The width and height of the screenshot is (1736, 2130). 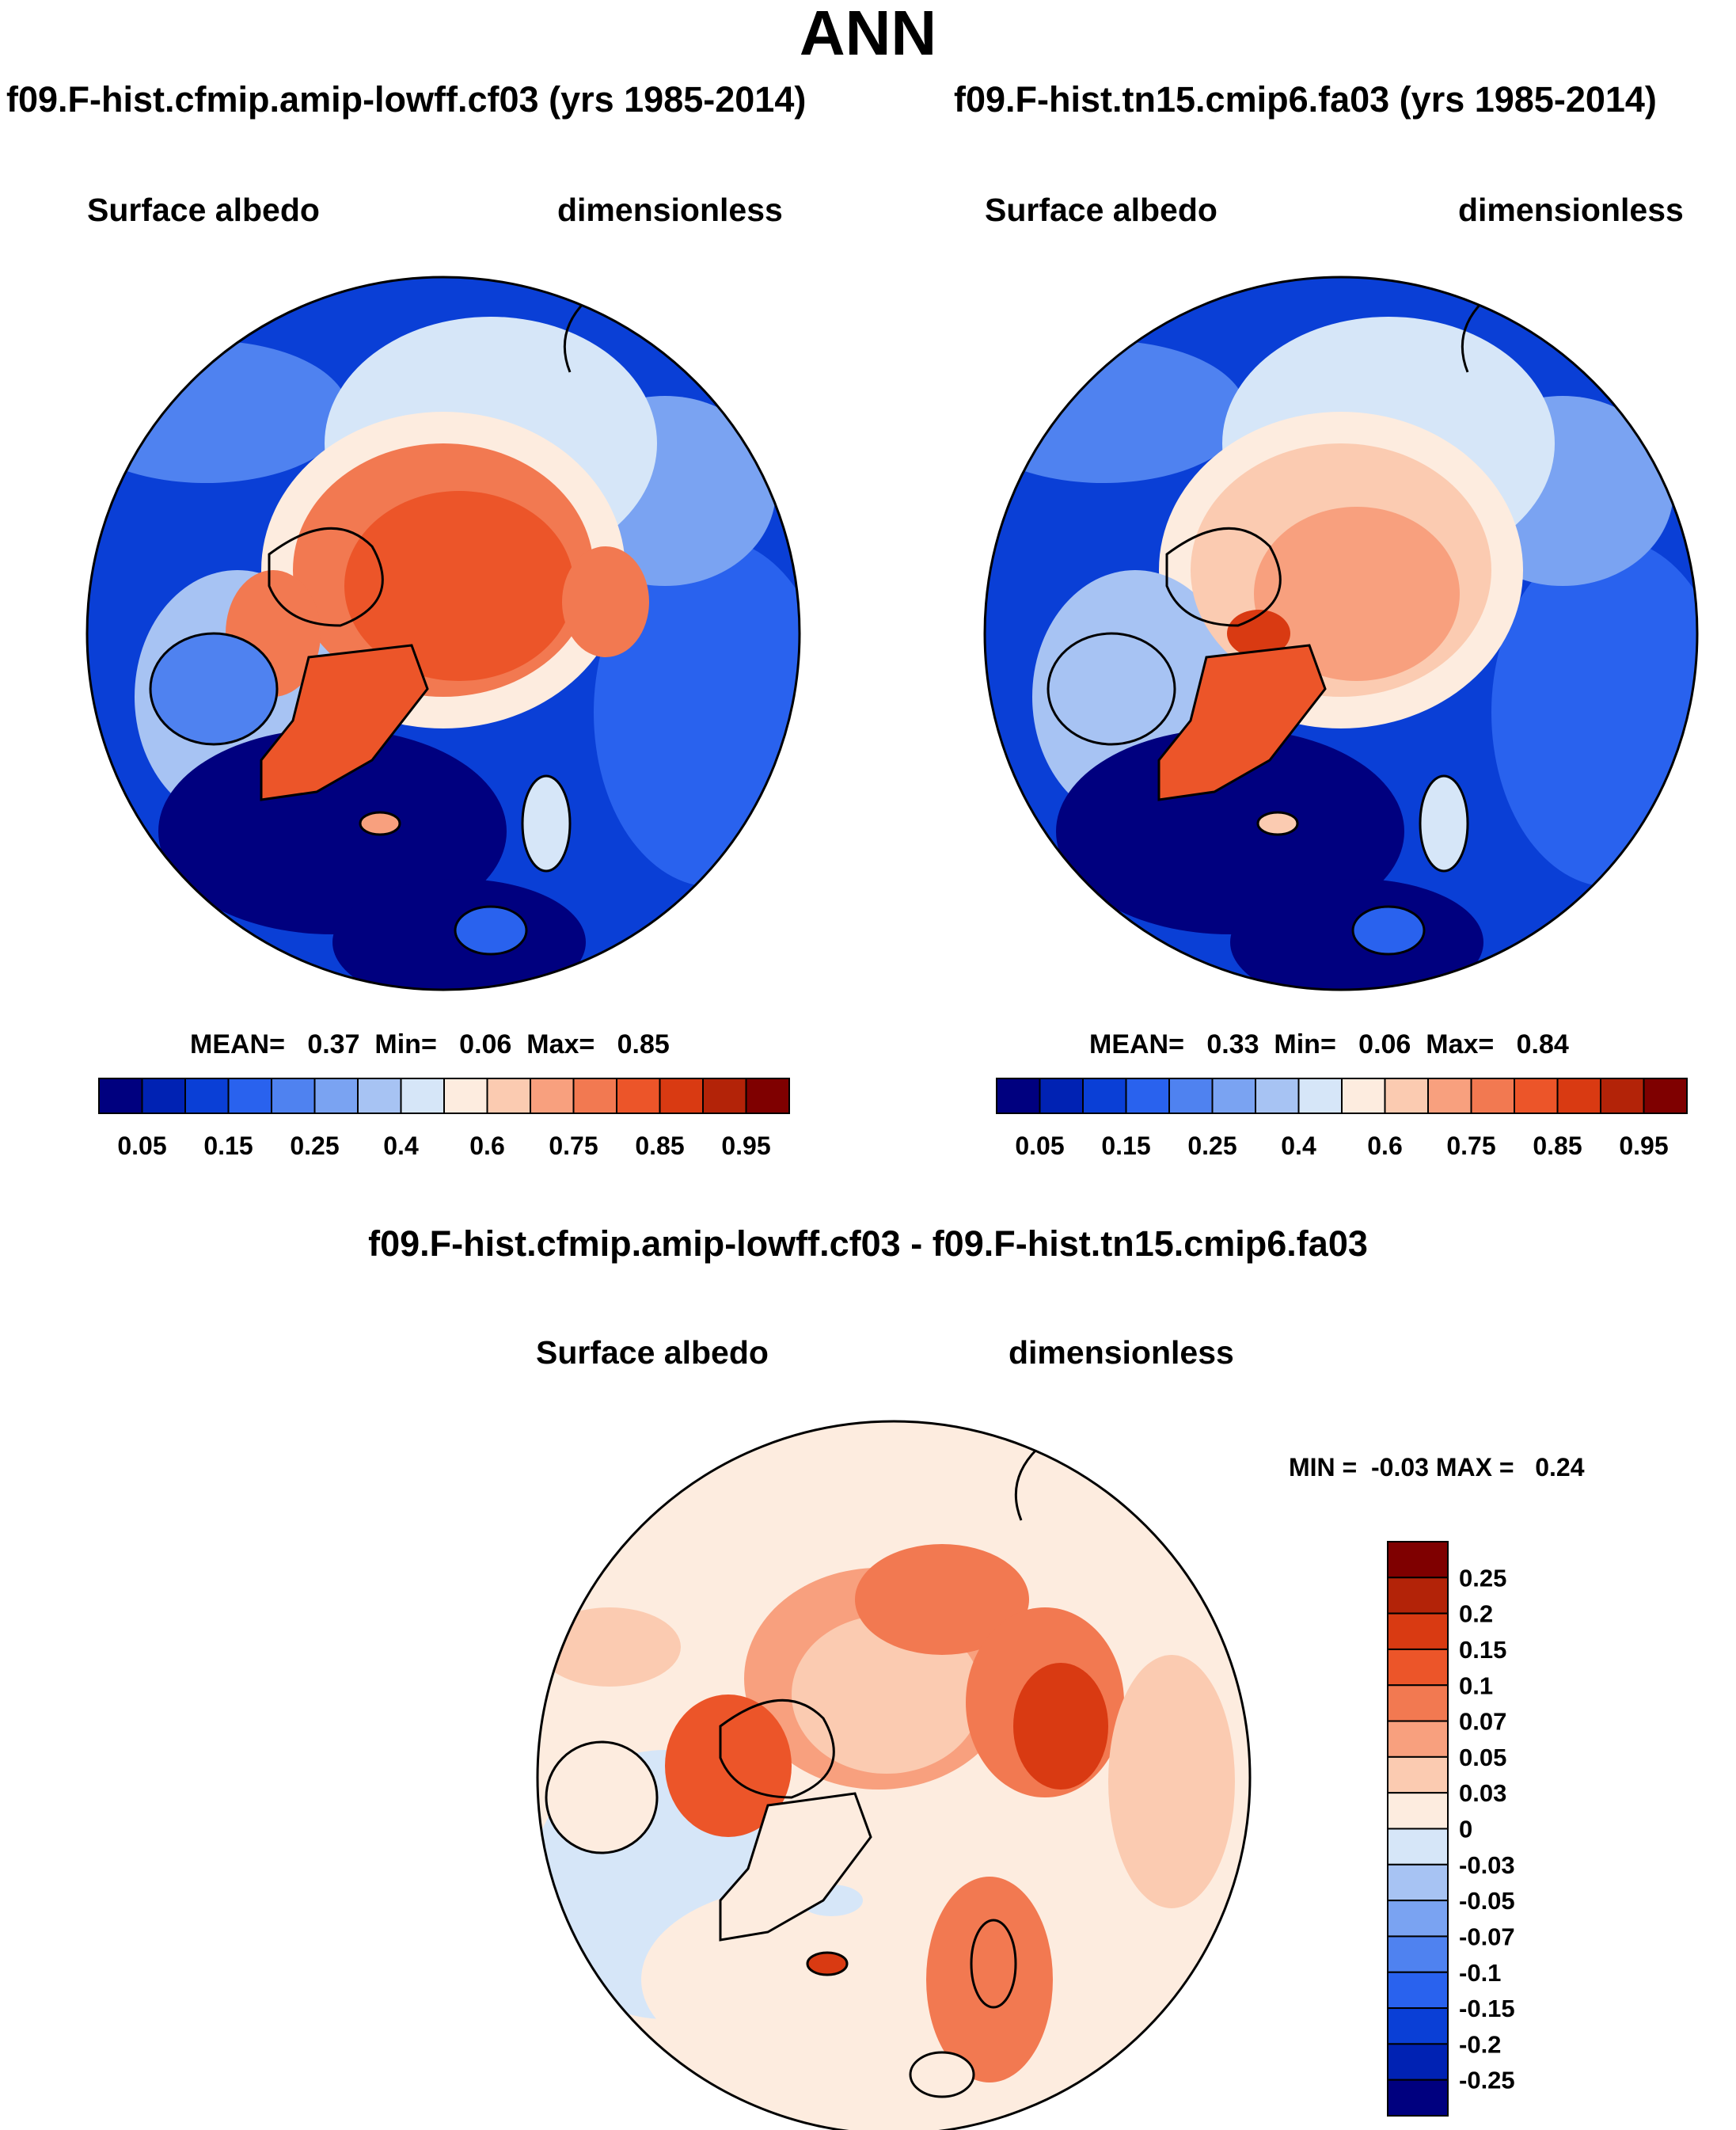 I want to click on diff-colorbar-tick-label: -0.2, so click(x=1480, y=2044).